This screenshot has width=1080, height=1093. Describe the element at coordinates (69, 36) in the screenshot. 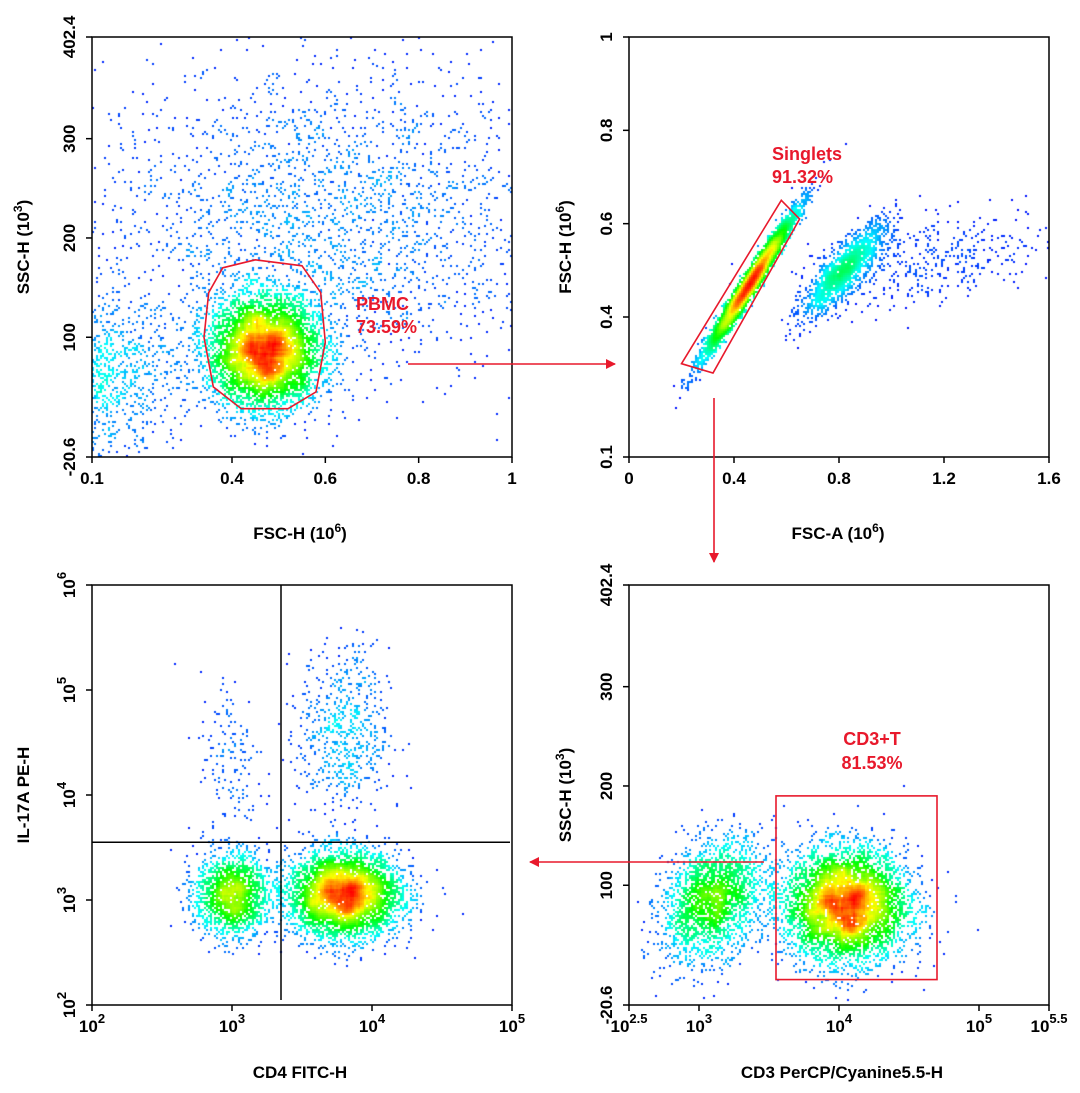

I see `pbmc-y-tick-label: 402.4` at that location.